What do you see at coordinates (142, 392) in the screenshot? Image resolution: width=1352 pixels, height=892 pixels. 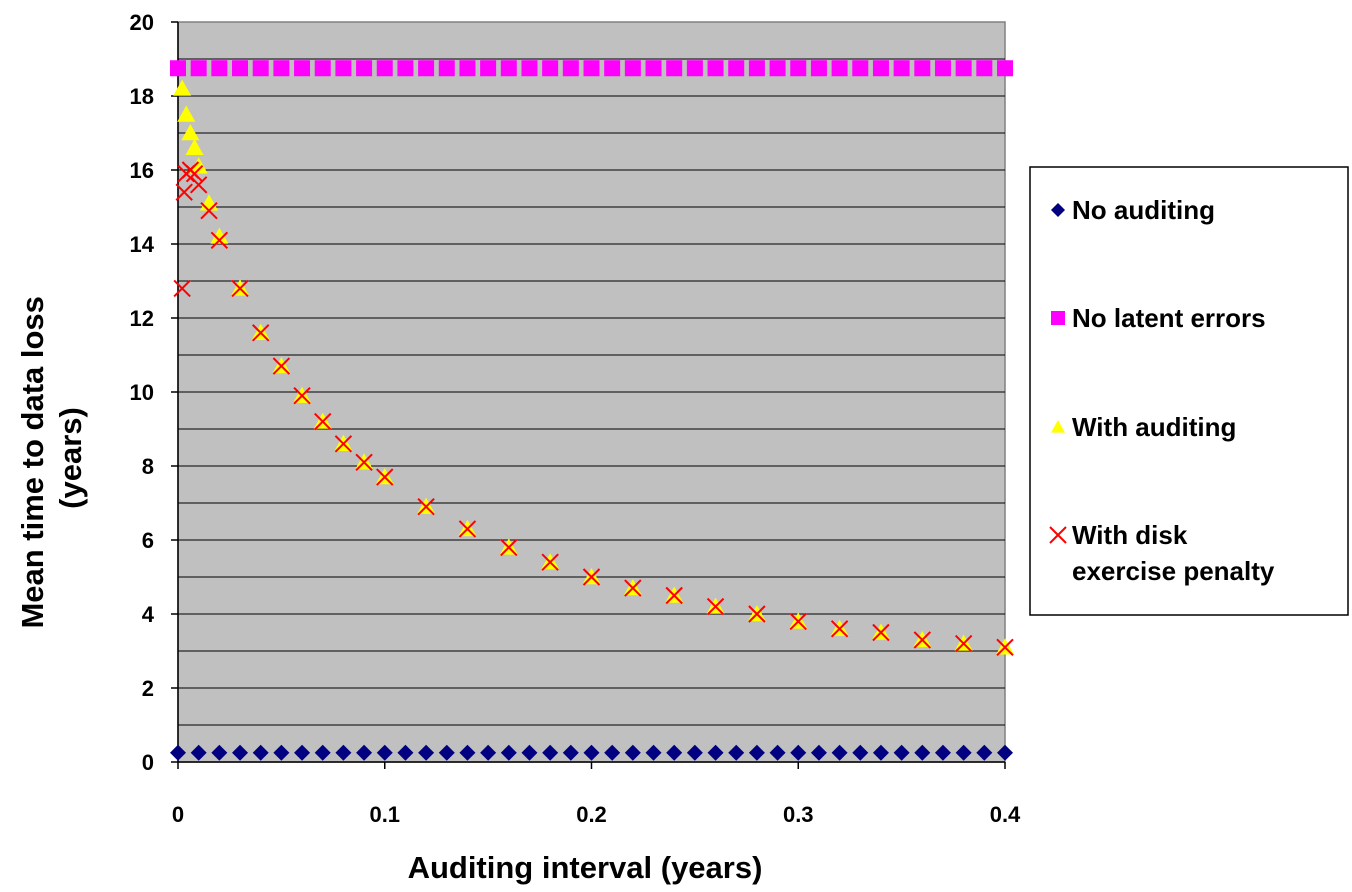 I see `y-tick-labels: 0 2 4 6 8 10 12 14 16 18 20` at bounding box center [142, 392].